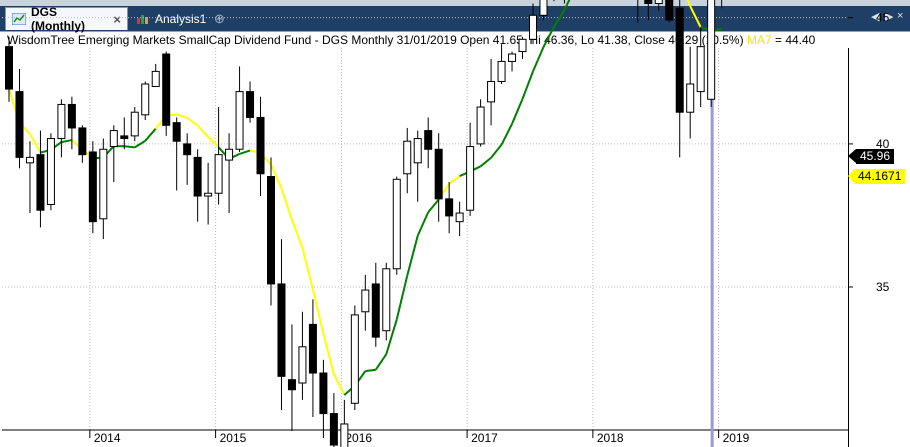 The width and height of the screenshot is (910, 447). I want to click on y-tick-label: 40, so click(883, 144).